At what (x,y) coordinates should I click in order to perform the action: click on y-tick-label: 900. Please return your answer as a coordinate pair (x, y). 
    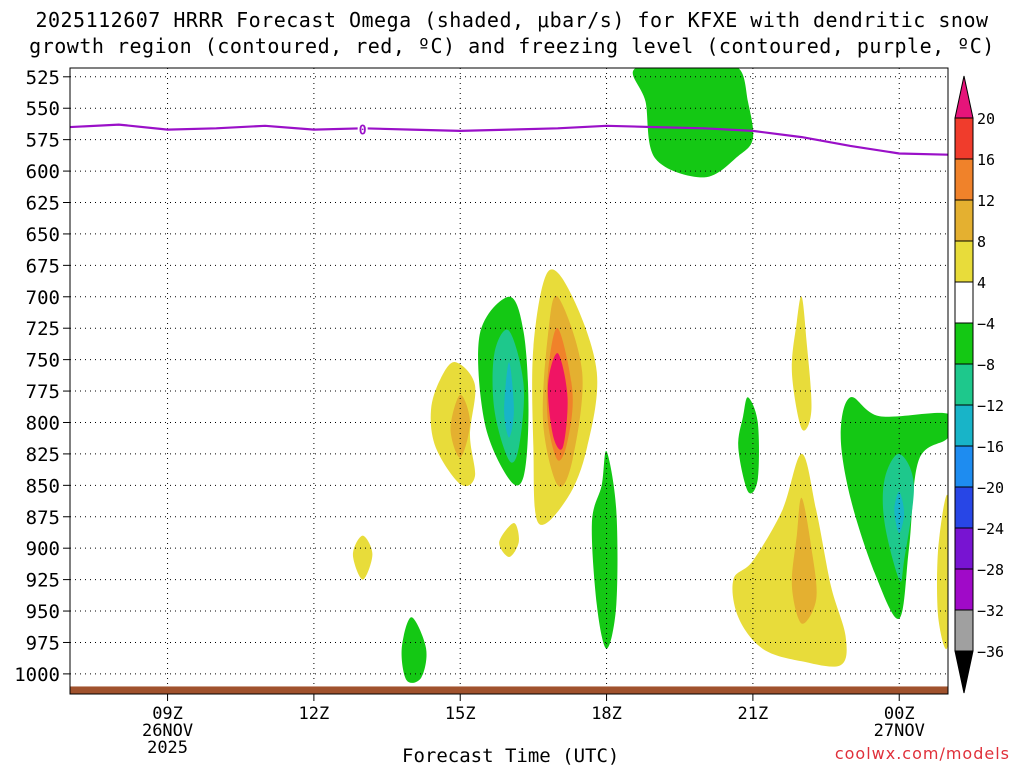
    Looking at the image, I should click on (43, 549).